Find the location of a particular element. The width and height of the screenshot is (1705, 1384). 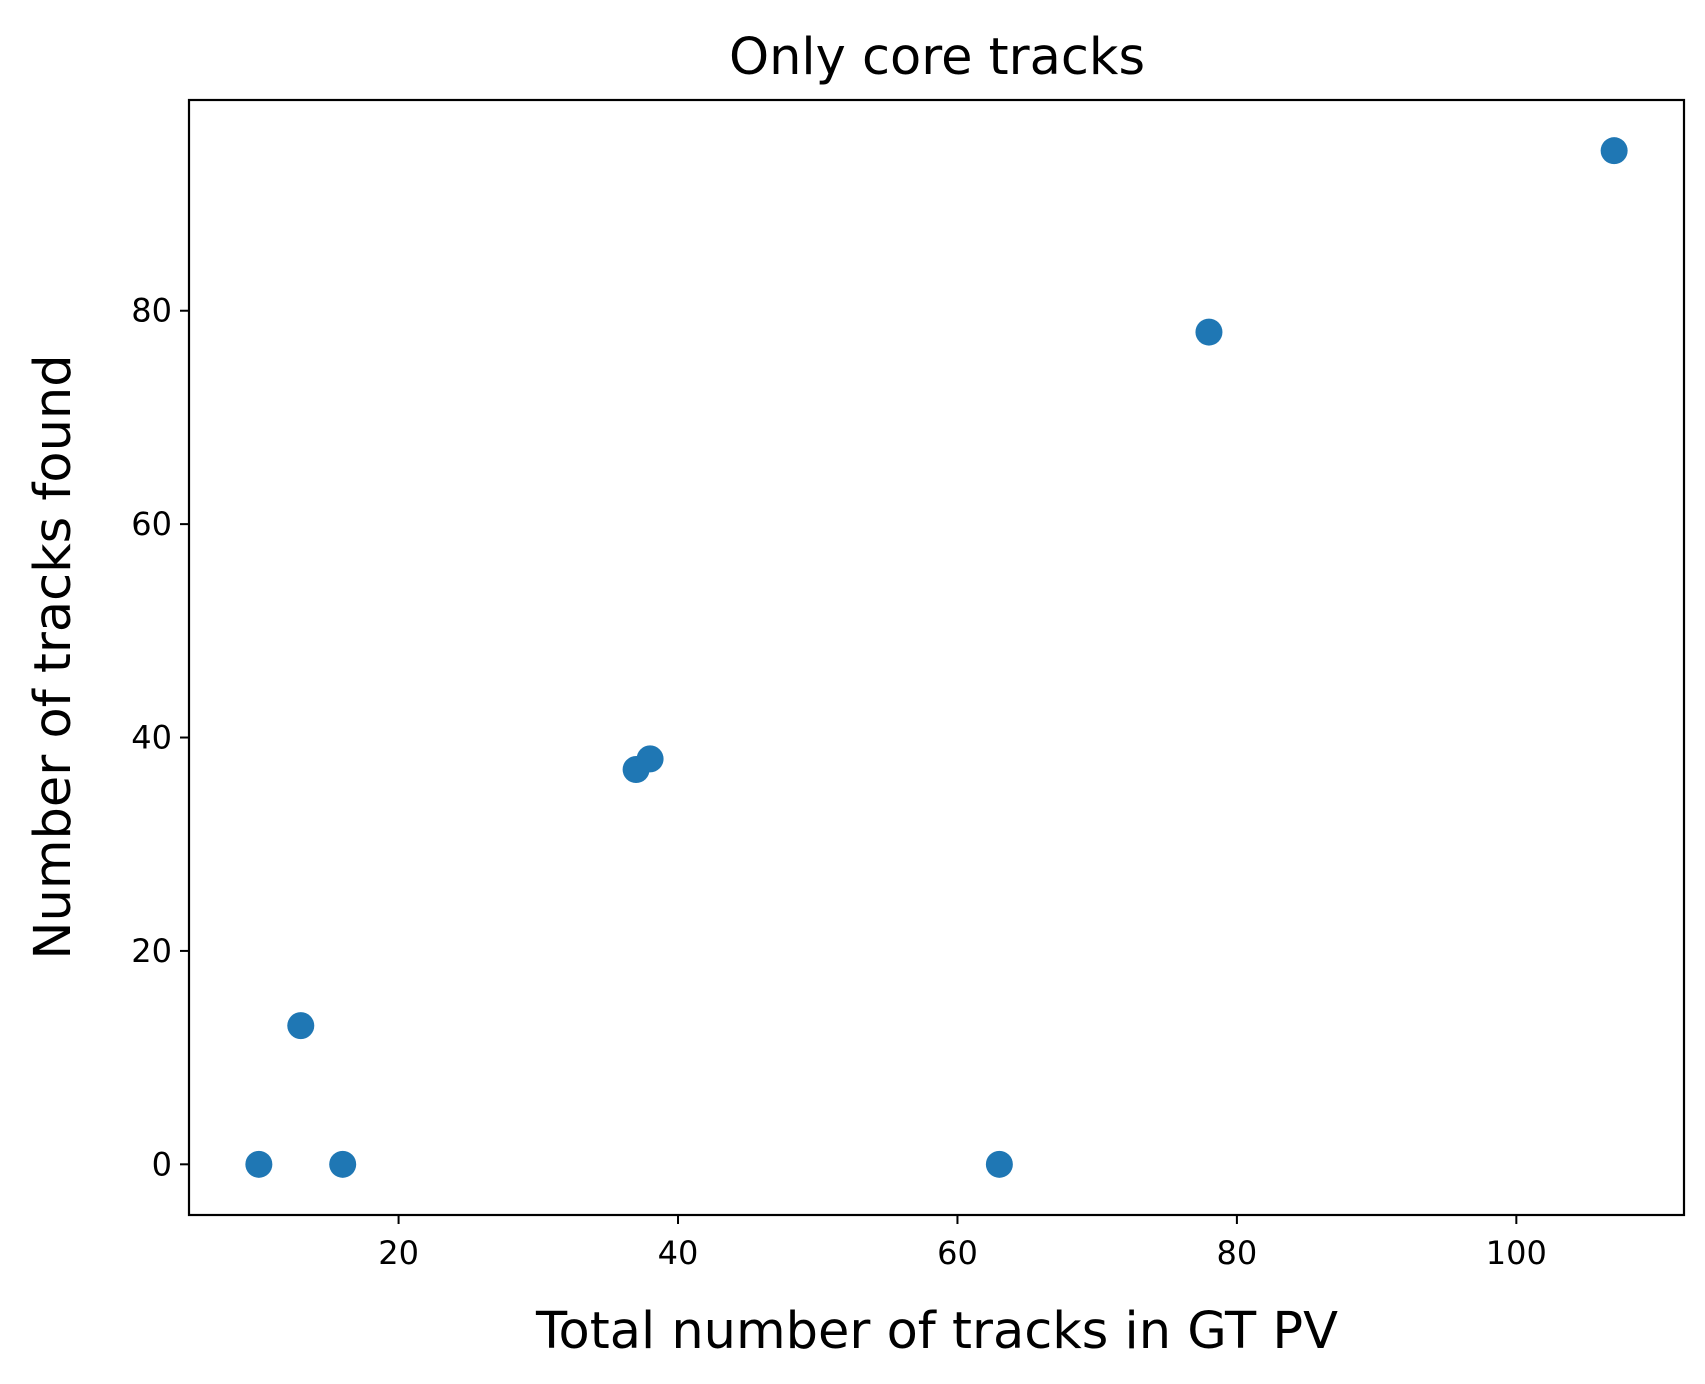

chart-title: Only core tracks is located at coordinates (937, 57).